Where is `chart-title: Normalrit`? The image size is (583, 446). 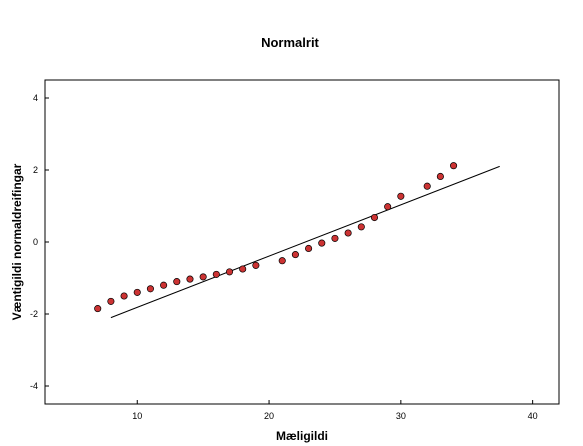
chart-title: Normalrit is located at coordinates (290, 42).